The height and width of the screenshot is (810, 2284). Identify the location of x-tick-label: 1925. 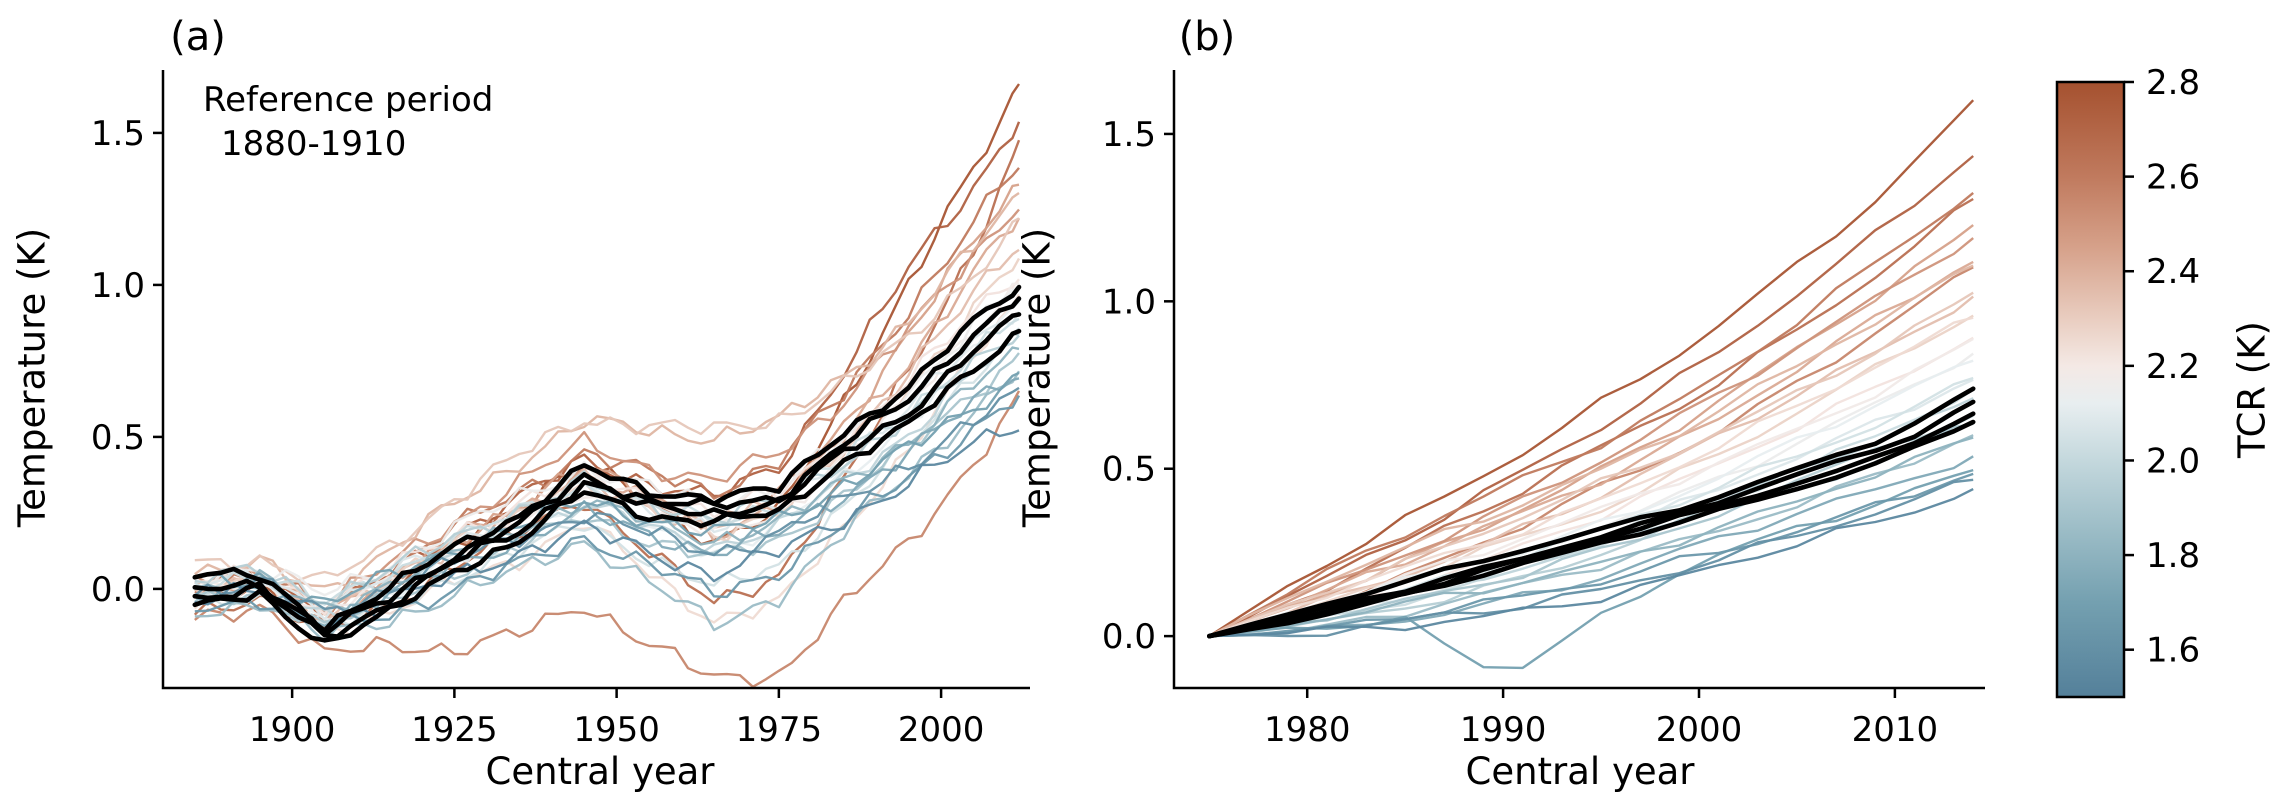
(454, 730).